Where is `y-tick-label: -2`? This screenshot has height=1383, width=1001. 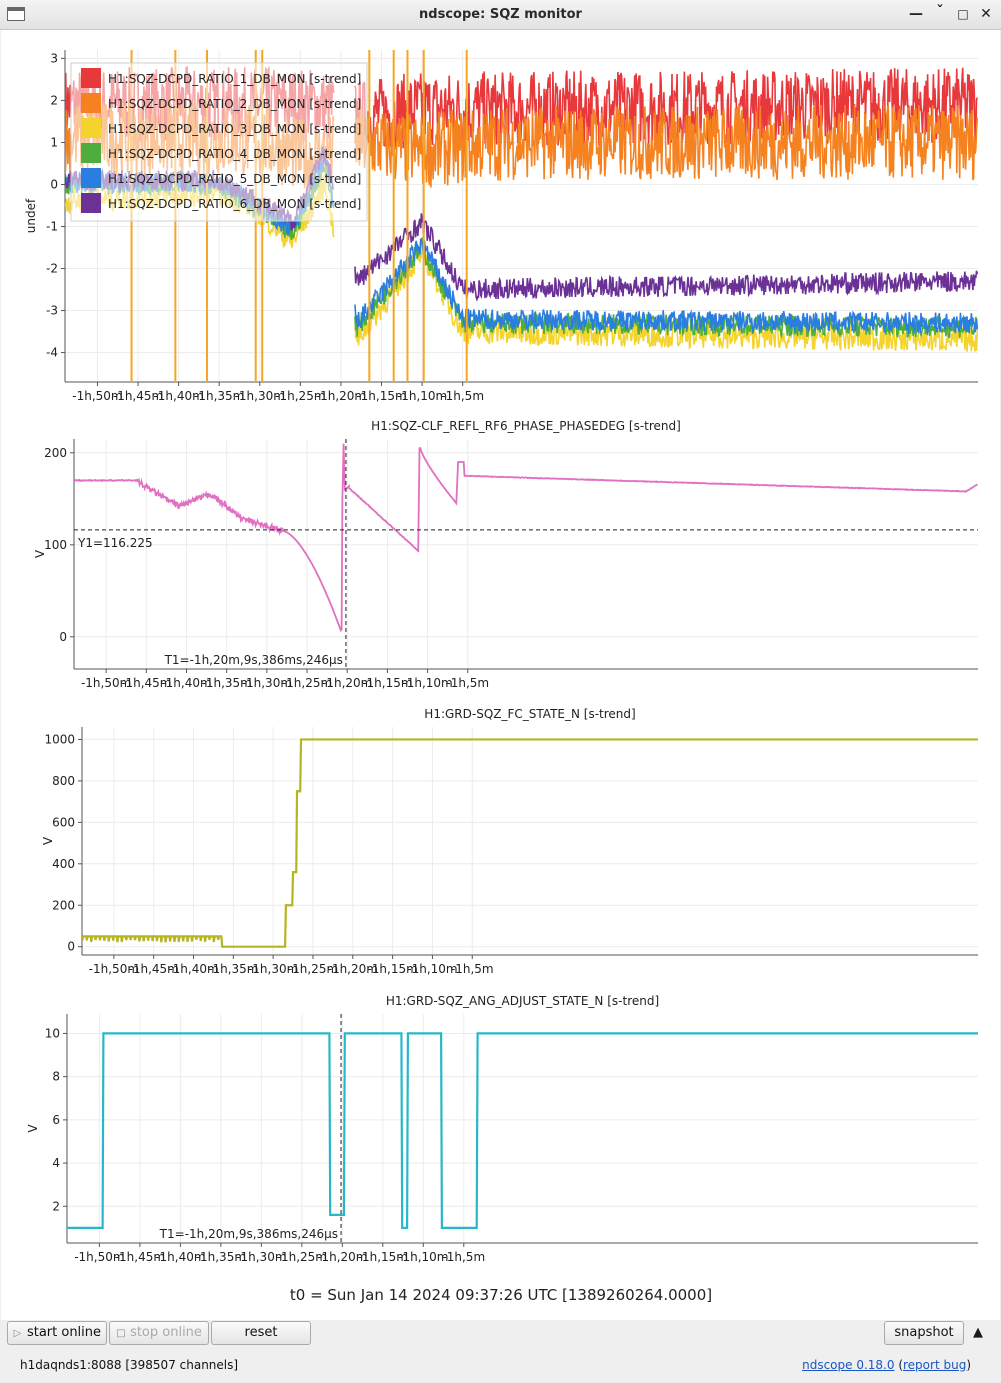 y-tick-label: -2 is located at coordinates (52, 269).